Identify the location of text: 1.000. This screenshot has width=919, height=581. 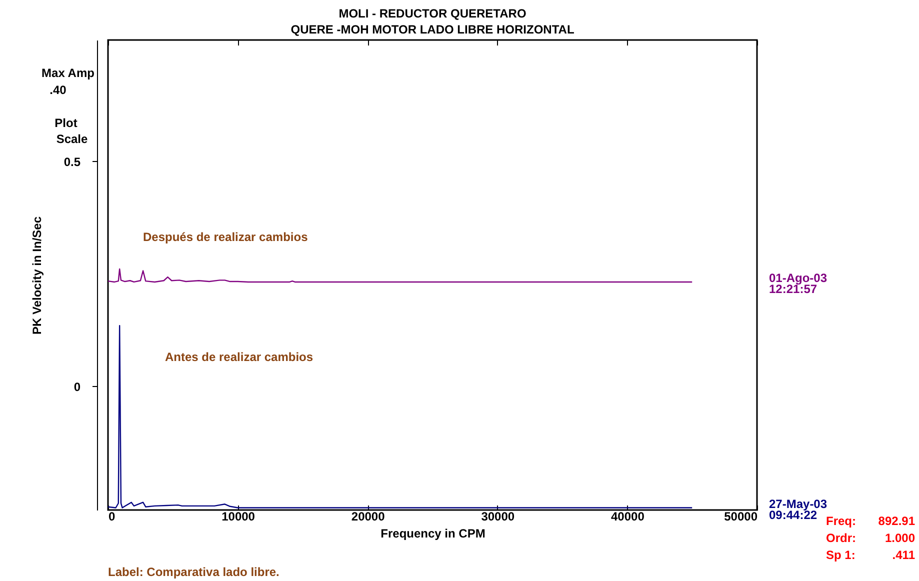
(900, 538).